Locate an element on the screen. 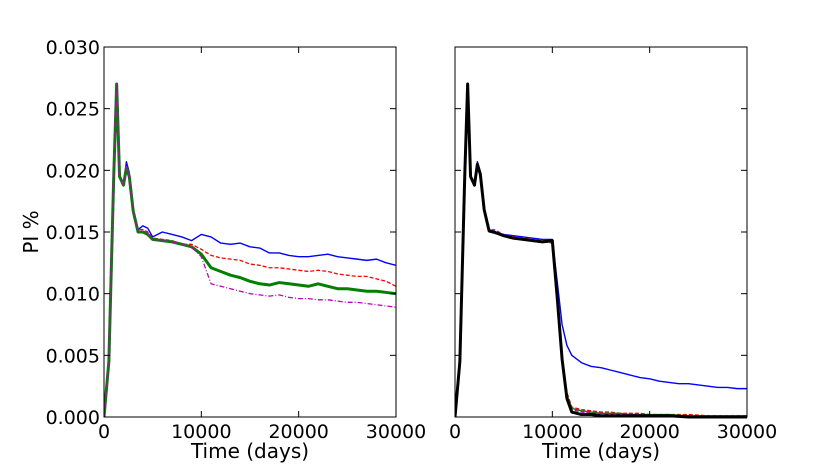 Image resolution: width=830 pixels, height=464 pixels. y-tick-label: 0.005 is located at coordinates (73, 356).